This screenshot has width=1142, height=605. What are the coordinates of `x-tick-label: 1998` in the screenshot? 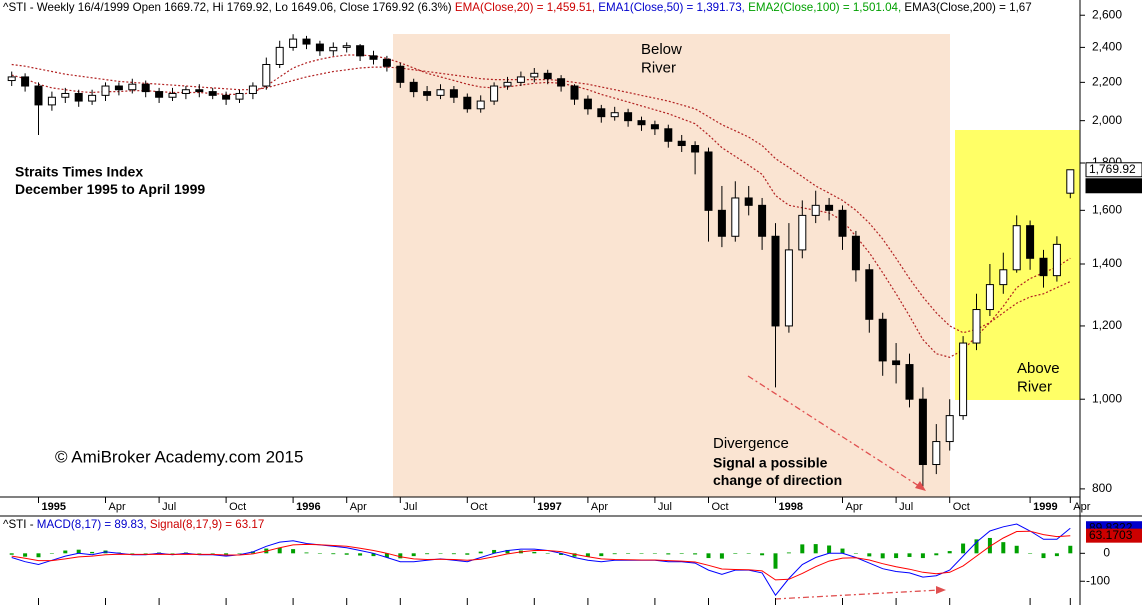 It's located at (791, 507).